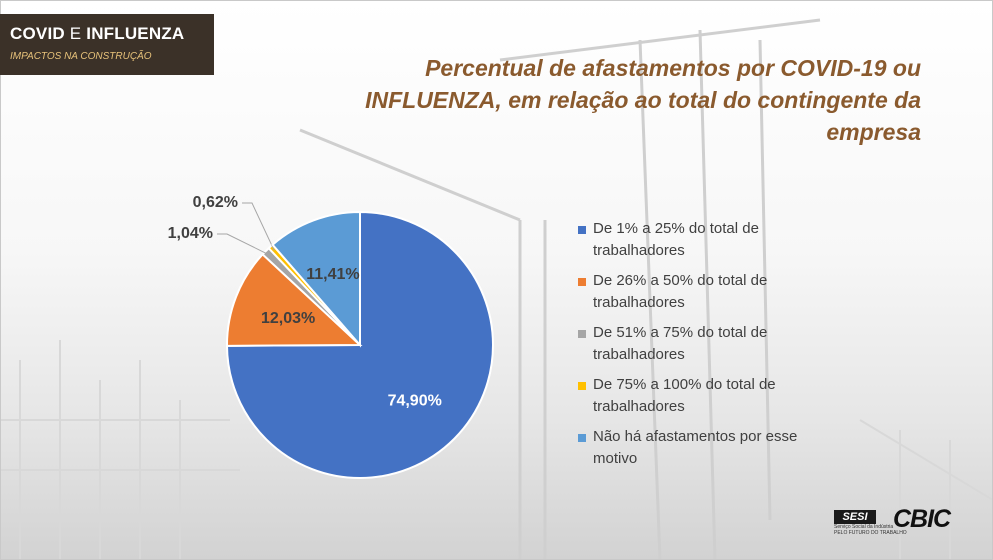 This screenshot has width=993, height=560. Describe the element at coordinates (215, 202) in the screenshot. I see `slice-label-4: 0,62%` at that location.